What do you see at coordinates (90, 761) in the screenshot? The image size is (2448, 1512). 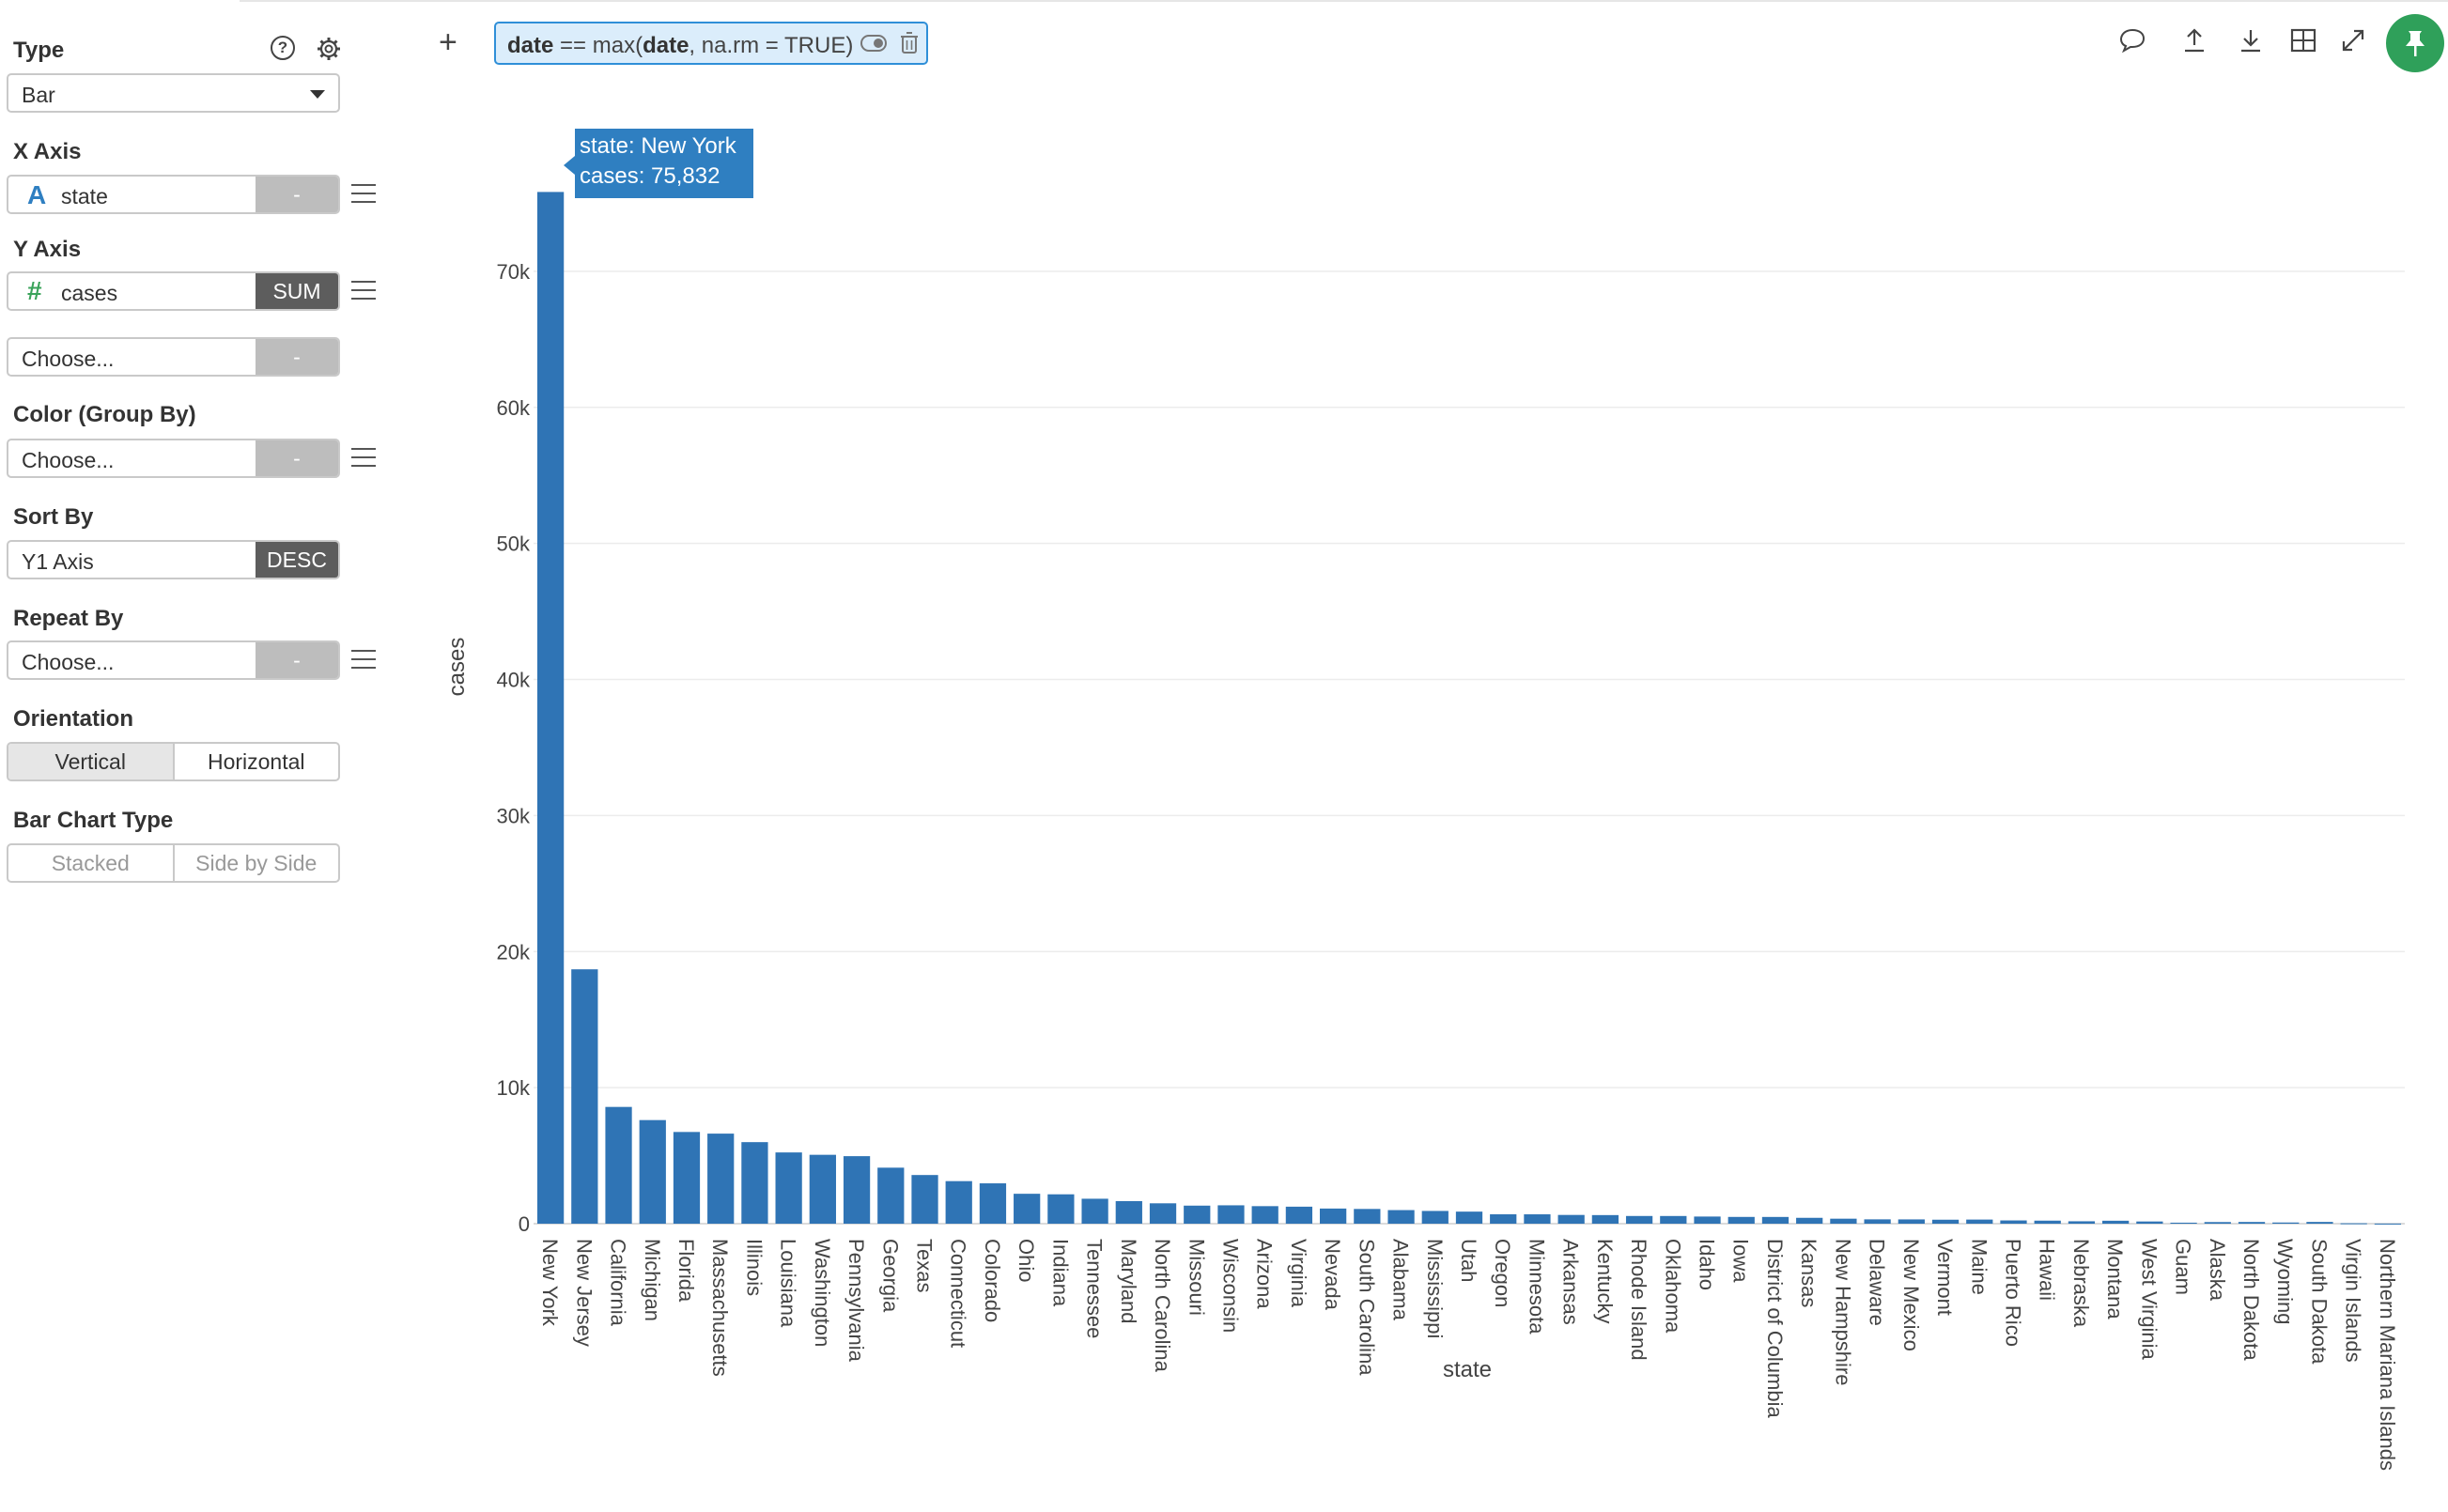 I see `orientation-vertical-option: Vertical` at bounding box center [90, 761].